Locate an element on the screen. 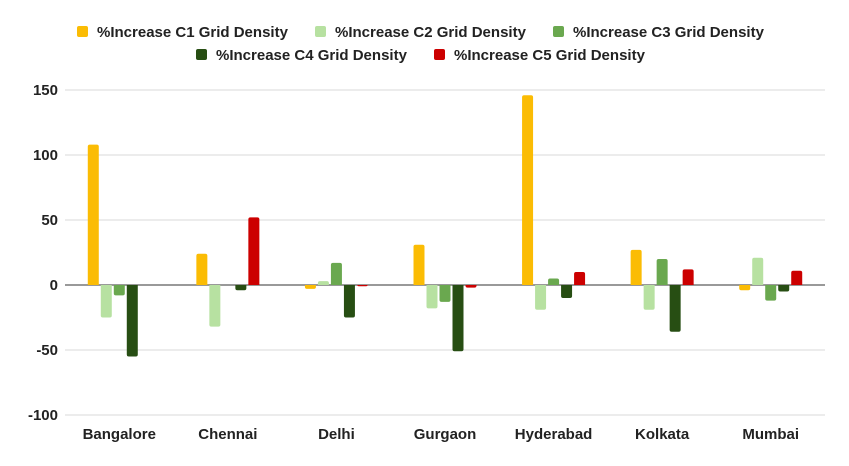  bar-mumbai-c3 is located at coordinates (771, 293).